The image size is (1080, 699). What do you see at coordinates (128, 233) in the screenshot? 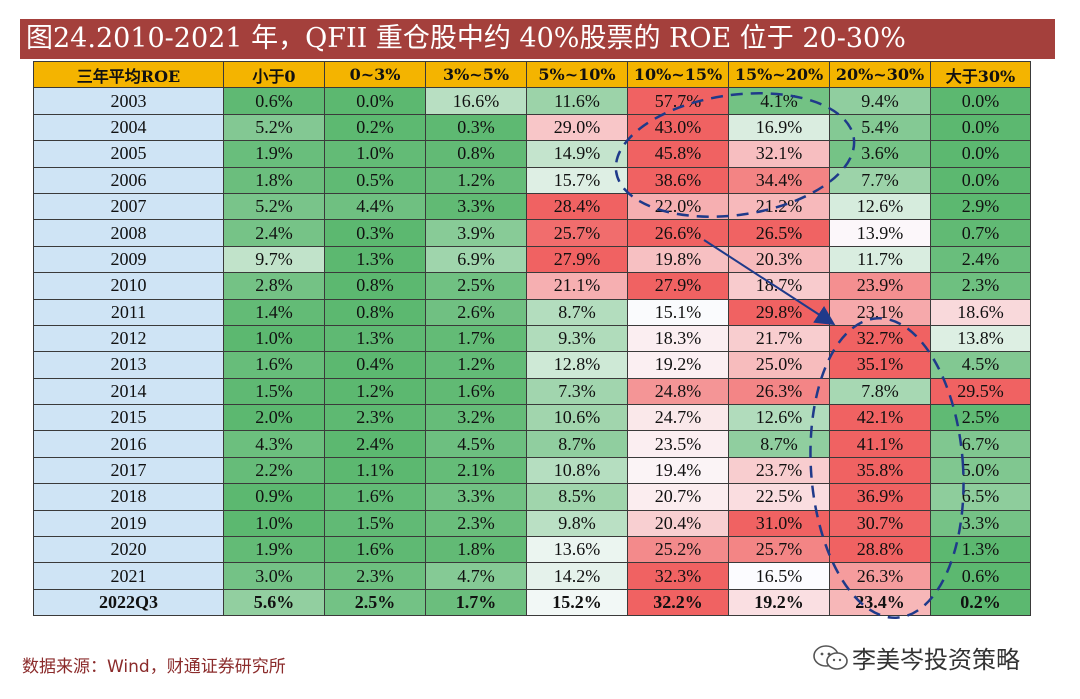
I see `year-cell: 2008` at bounding box center [128, 233].